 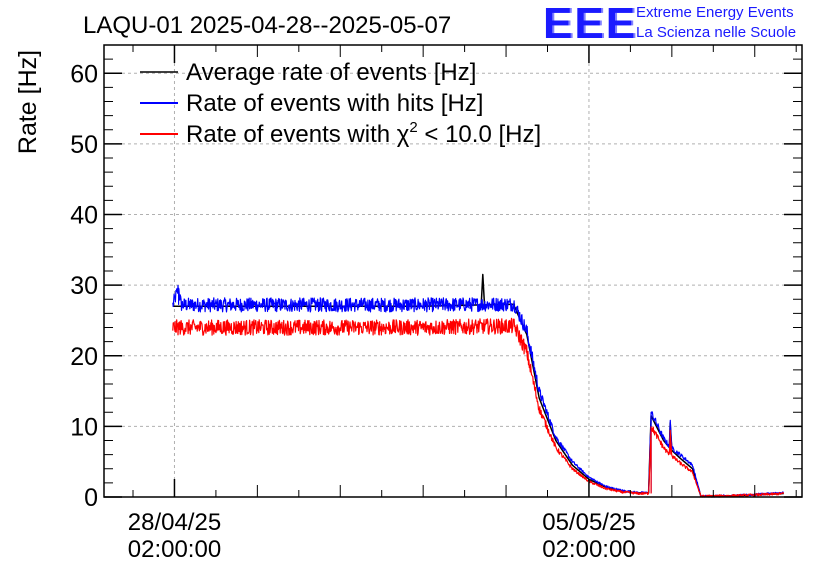 What do you see at coordinates (91, 498) in the screenshot?
I see `y-tick-label: 0` at bounding box center [91, 498].